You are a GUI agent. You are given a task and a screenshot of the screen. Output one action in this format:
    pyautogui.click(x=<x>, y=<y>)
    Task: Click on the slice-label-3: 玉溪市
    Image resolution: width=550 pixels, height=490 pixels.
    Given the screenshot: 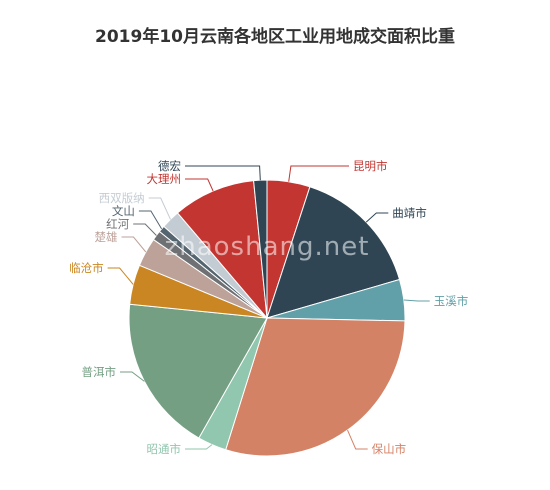 What is the action you would take?
    pyautogui.click(x=451, y=301)
    